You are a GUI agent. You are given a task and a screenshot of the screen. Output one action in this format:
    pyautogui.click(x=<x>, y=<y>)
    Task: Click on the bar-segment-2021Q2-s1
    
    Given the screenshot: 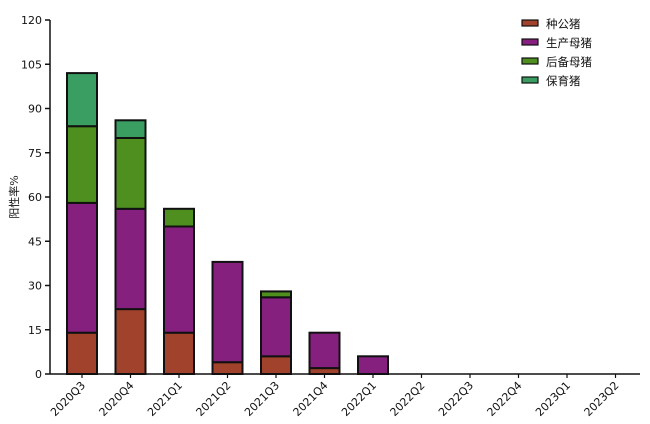 What is the action you would take?
    pyautogui.click(x=227, y=312)
    